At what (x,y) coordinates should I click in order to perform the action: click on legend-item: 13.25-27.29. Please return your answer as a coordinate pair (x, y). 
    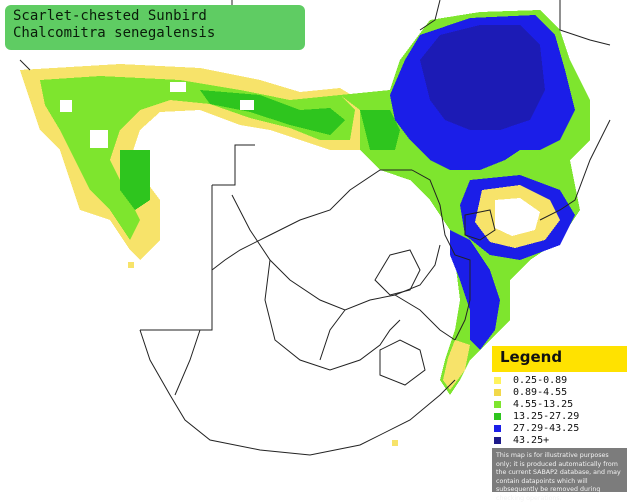
    Looking at the image, I should click on (560, 416).